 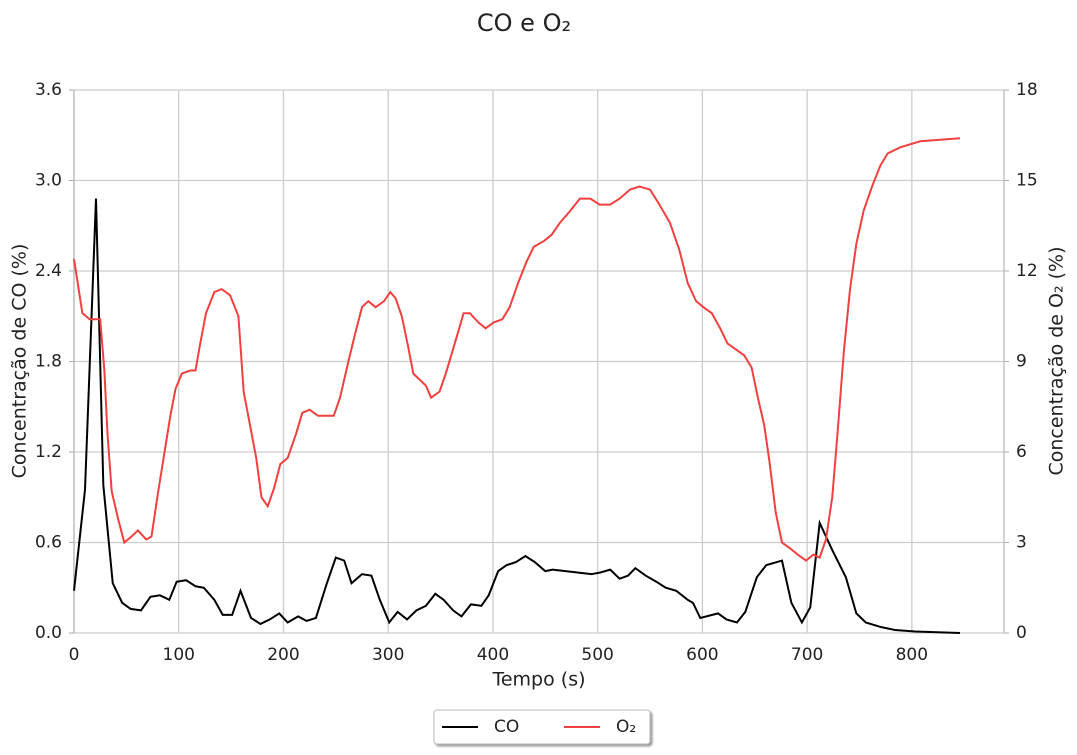 What do you see at coordinates (524, 23) in the screenshot?
I see `chart-title: CO e O₂` at bounding box center [524, 23].